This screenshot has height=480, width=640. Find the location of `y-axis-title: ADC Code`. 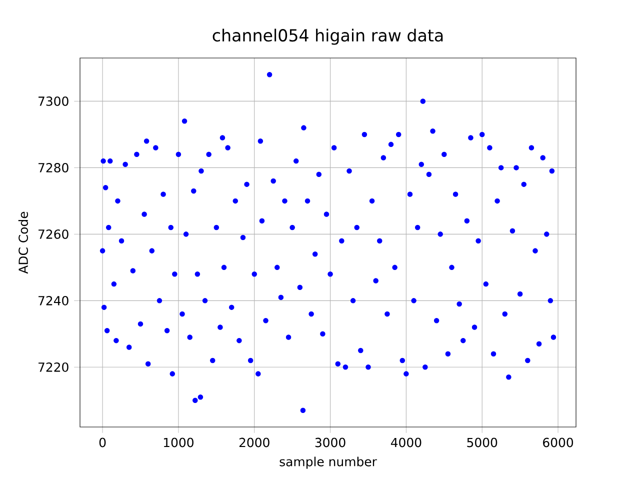

y-axis-title: ADC Code is located at coordinates (23, 243).